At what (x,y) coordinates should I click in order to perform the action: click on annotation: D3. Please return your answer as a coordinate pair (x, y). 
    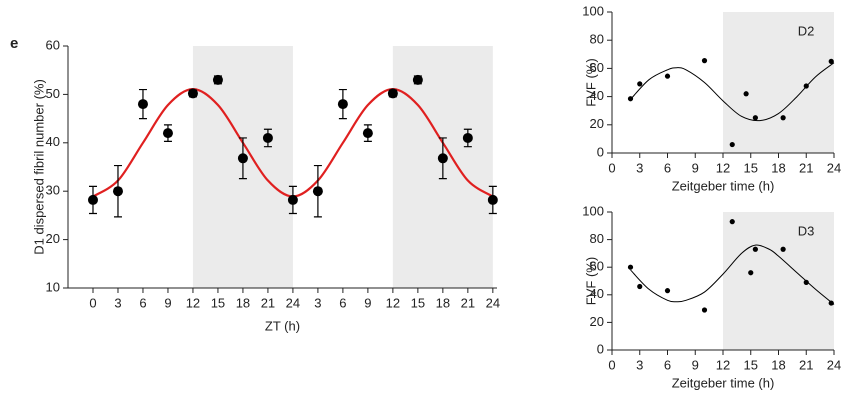
    Looking at the image, I should click on (806, 230).